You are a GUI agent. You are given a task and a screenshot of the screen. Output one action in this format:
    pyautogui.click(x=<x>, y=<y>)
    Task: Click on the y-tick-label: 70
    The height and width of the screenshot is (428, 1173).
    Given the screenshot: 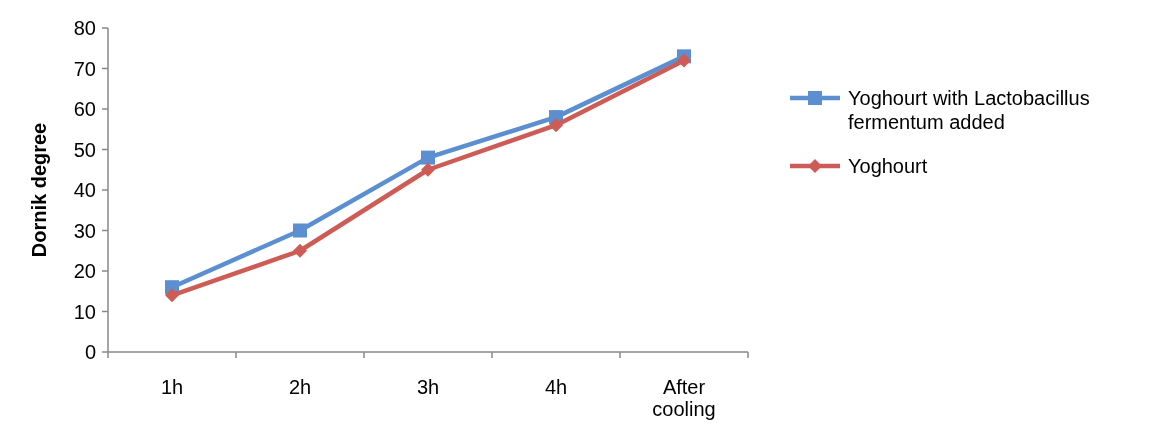 What is the action you would take?
    pyautogui.click(x=84, y=68)
    